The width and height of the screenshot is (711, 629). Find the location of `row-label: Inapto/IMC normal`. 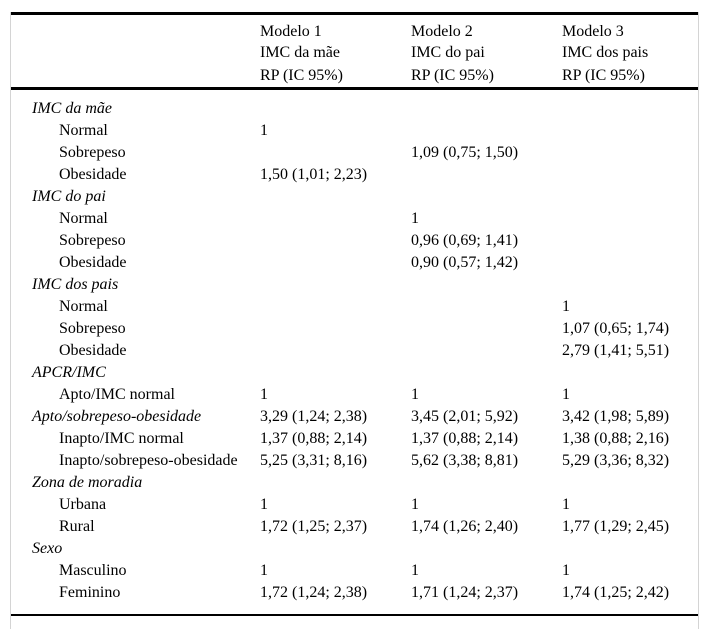

row-label: Inapto/IMC normal is located at coordinates (121, 438).